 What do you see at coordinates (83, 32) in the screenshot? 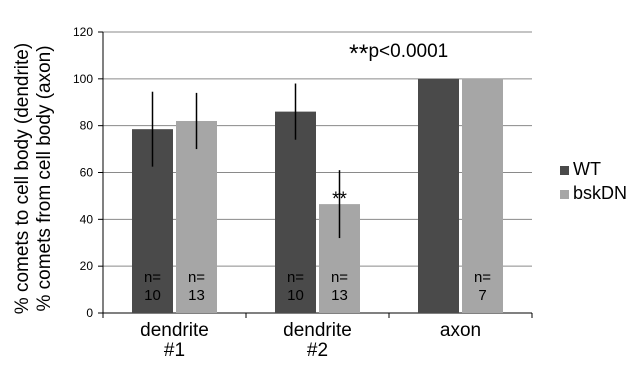
I see `y-tick-label: 120` at bounding box center [83, 32].